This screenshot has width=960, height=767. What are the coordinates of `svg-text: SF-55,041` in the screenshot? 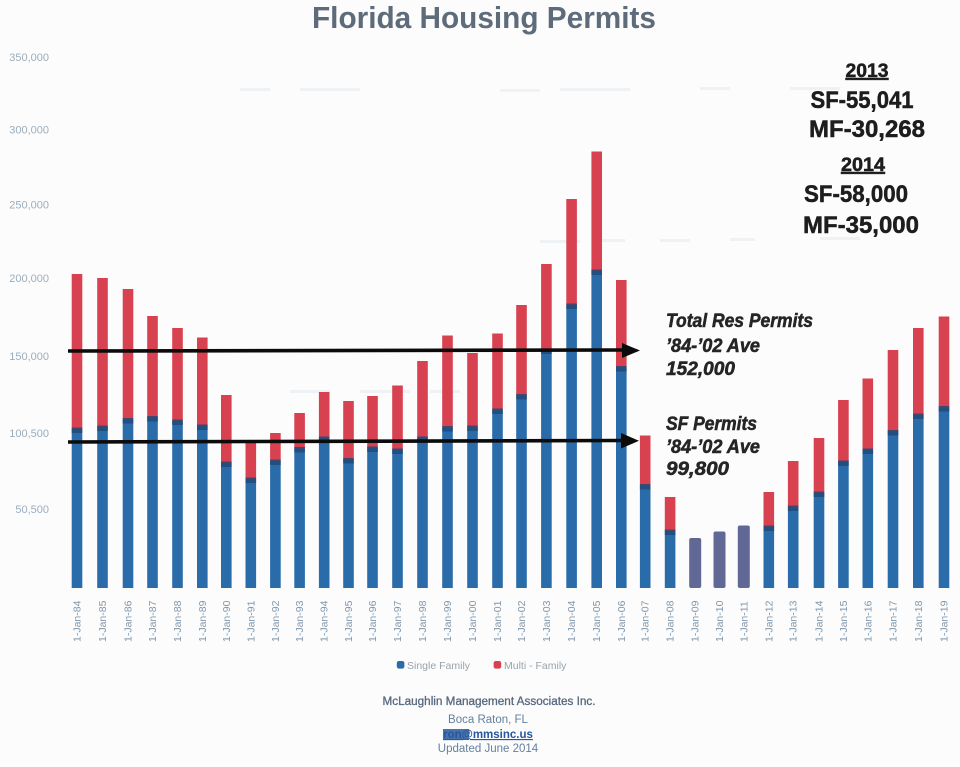 It's located at (862, 100).